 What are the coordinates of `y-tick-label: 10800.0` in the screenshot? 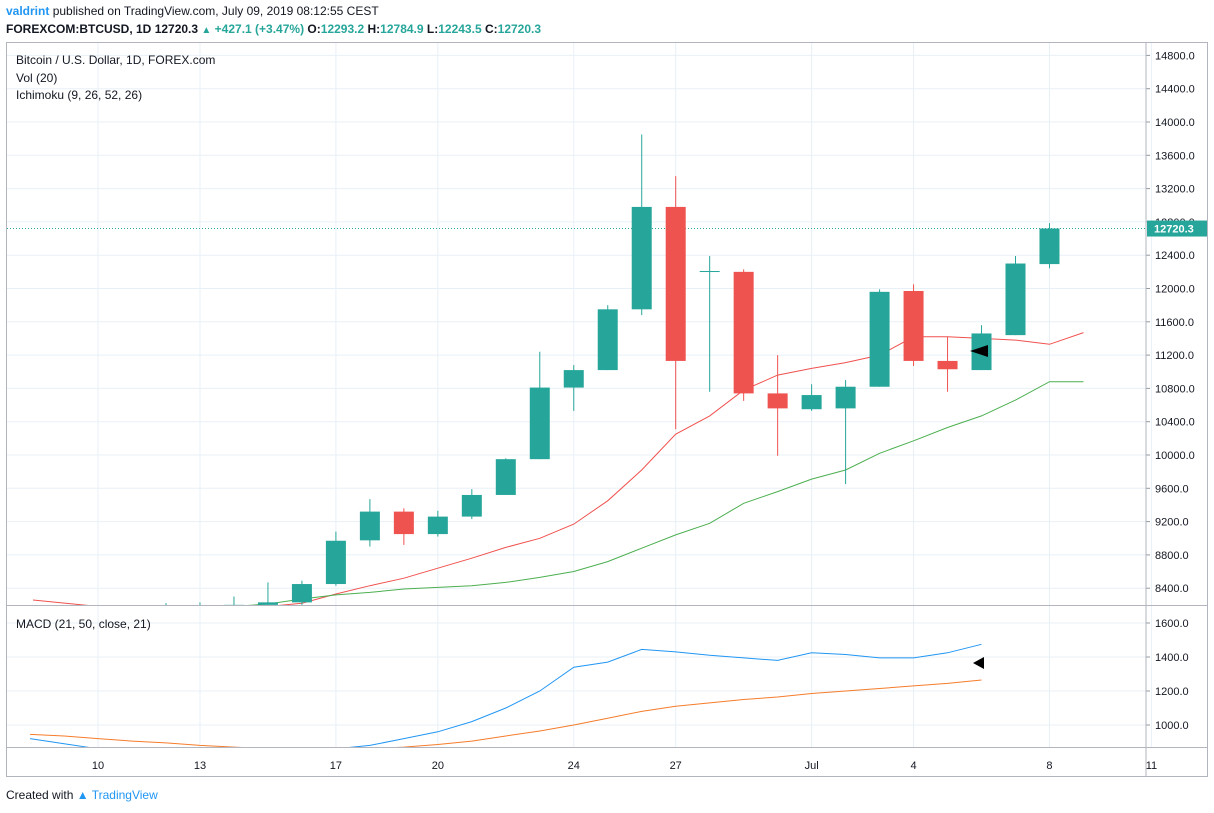 It's located at (1175, 389).